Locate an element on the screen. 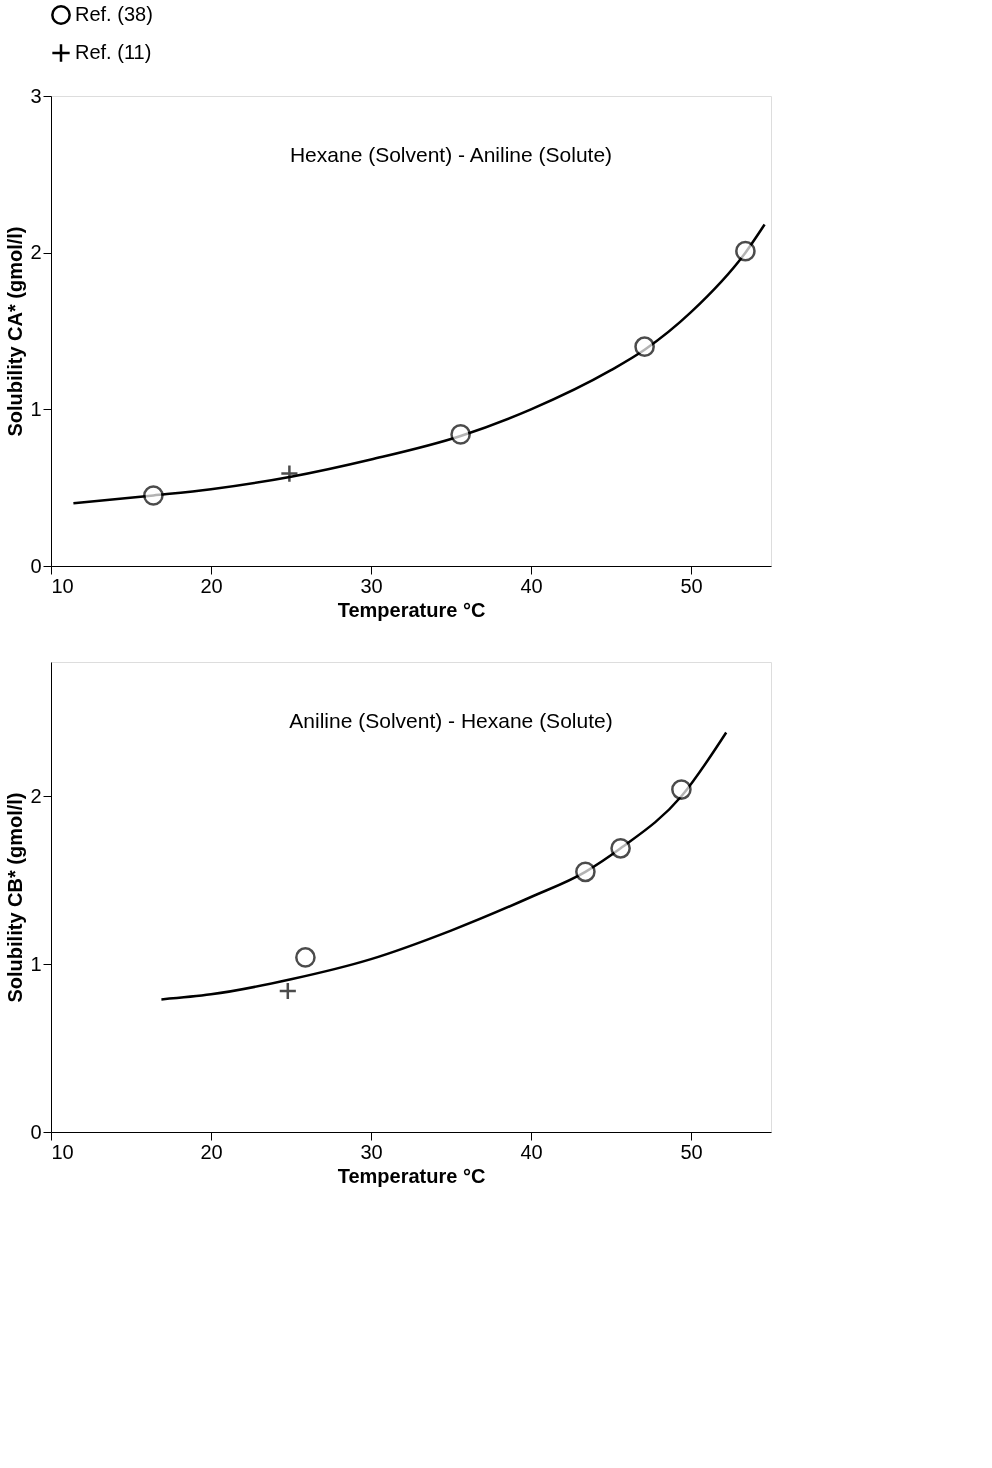  y-axis-title: Solubility CB* (gmol/l) is located at coordinates (15, 897).